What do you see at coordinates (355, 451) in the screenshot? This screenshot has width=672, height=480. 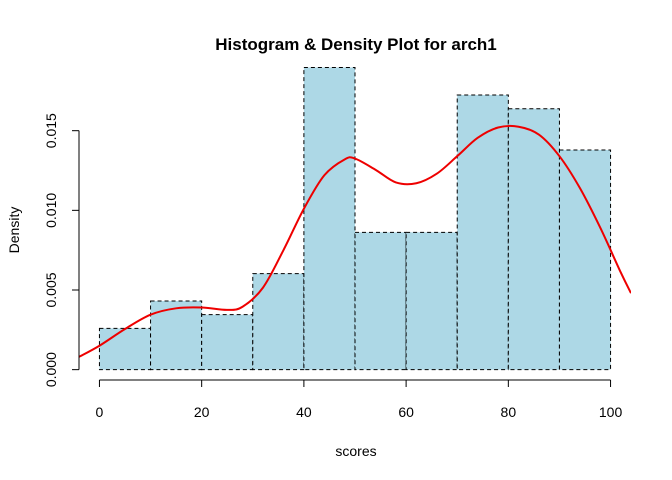 I see `x-axis-label: scores` at bounding box center [355, 451].